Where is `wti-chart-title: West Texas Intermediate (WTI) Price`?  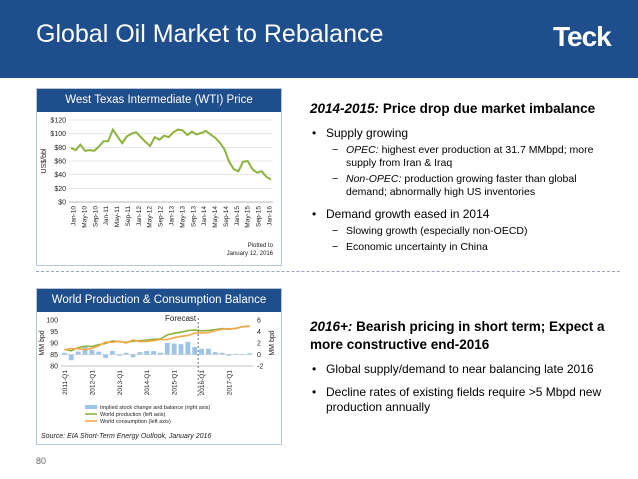 wti-chart-title: West Texas Intermediate (WTI) Price is located at coordinates (159, 100).